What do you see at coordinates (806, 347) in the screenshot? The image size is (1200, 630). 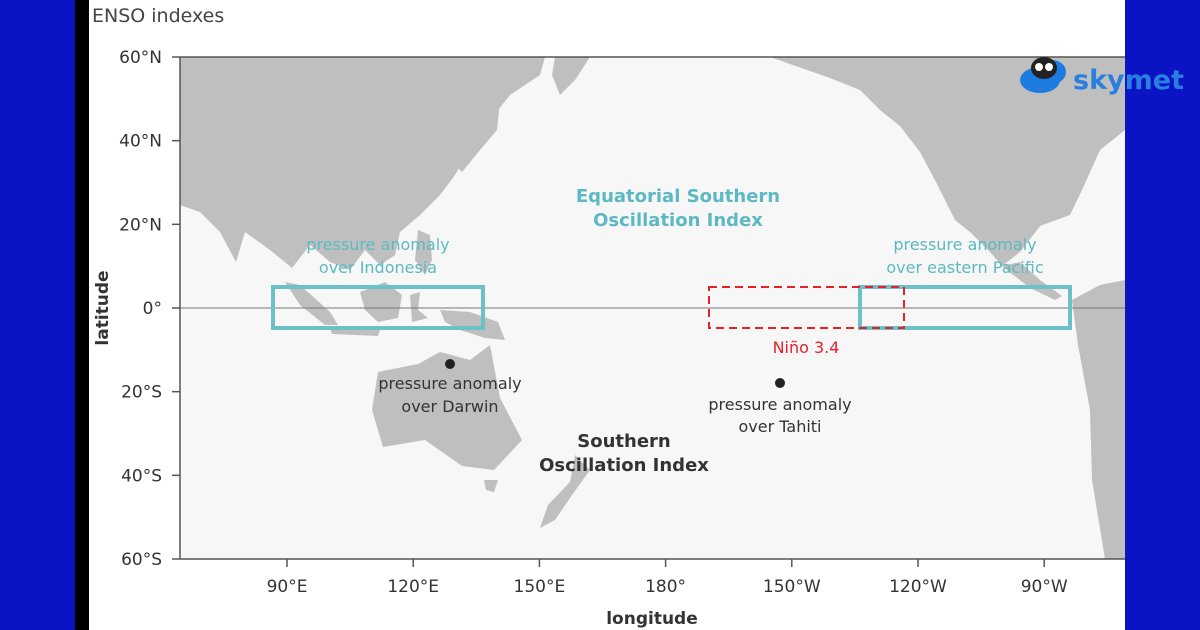 I see `label: Niño 3.4` at bounding box center [806, 347].